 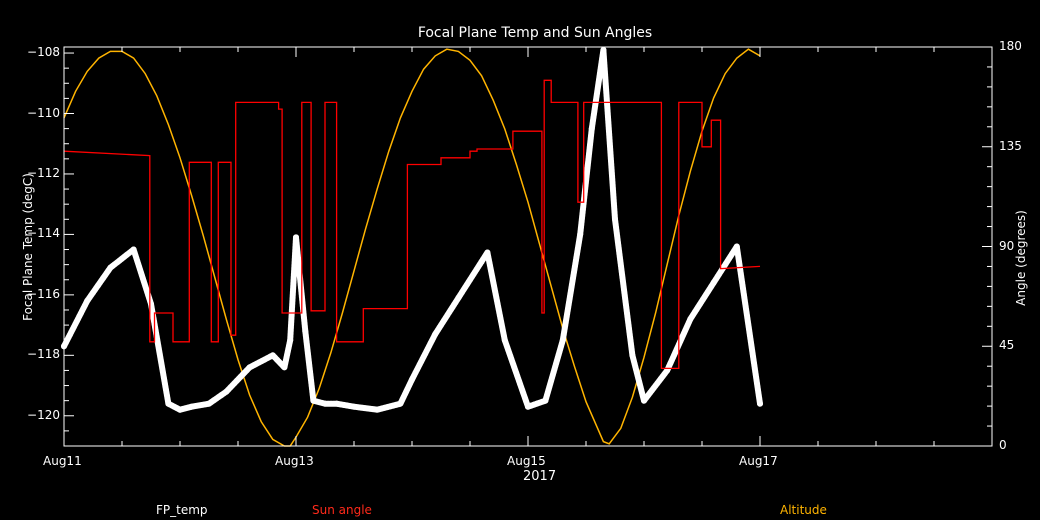 What do you see at coordinates (182, 510) in the screenshot?
I see `legend-fp-temp: FP_temp` at bounding box center [182, 510].